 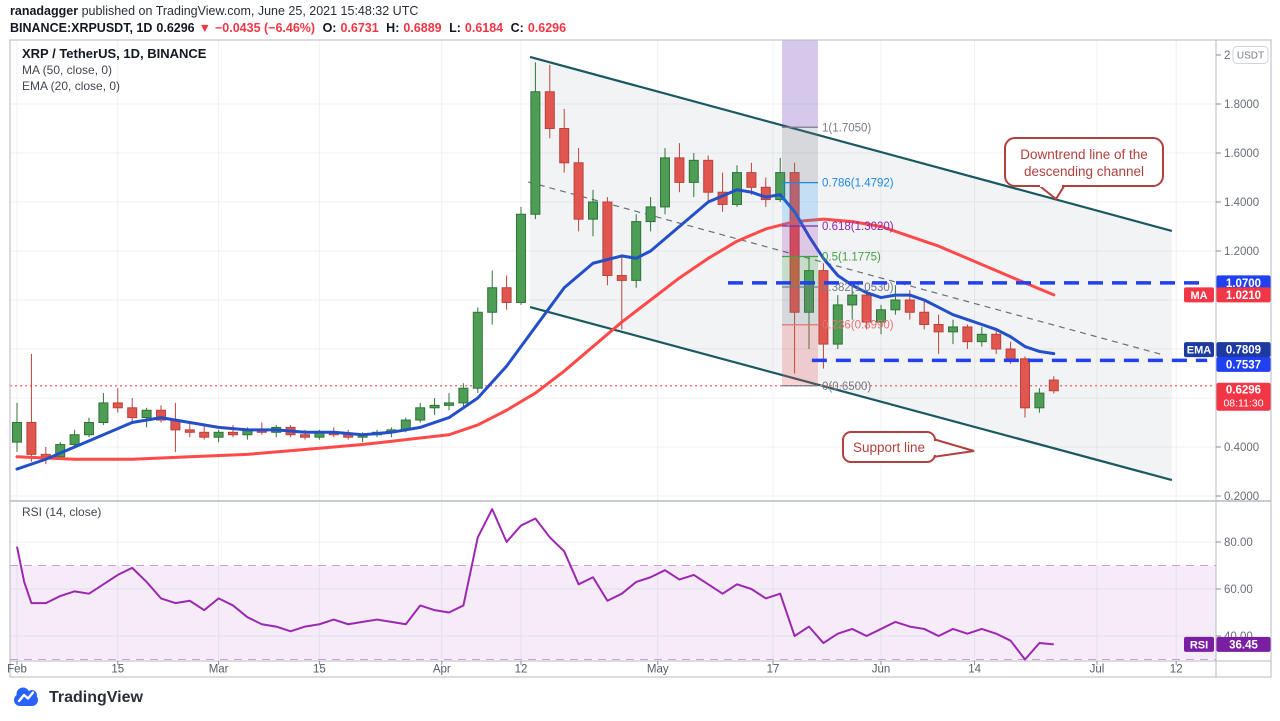 I want to click on fib-level-label: 0.786(1.4792), so click(x=858, y=184).